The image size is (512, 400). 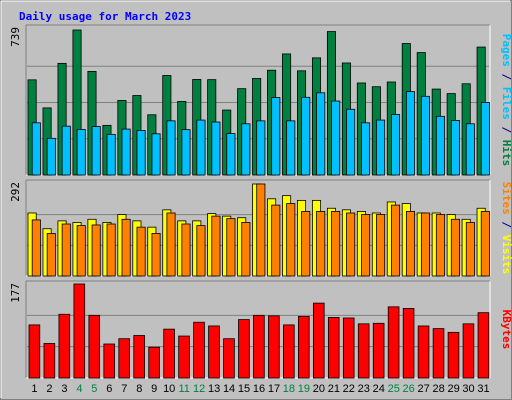 I want to click on y-max-label: 292, so click(x=15, y=192).